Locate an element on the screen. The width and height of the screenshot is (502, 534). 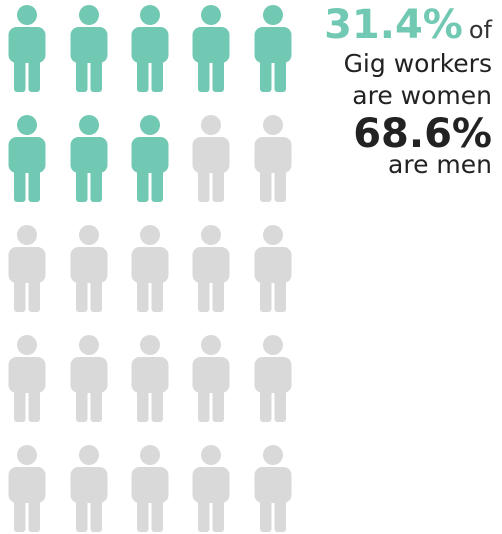
women-percent: 31.4% is located at coordinates (393, 25).